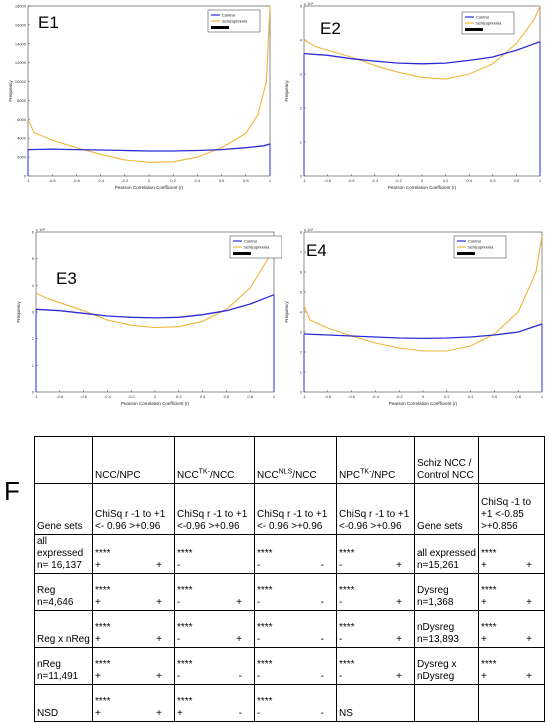 The image size is (550, 723). What do you see at coordinates (33, 392) in the screenshot?
I see `y-tick-label: 0` at bounding box center [33, 392].